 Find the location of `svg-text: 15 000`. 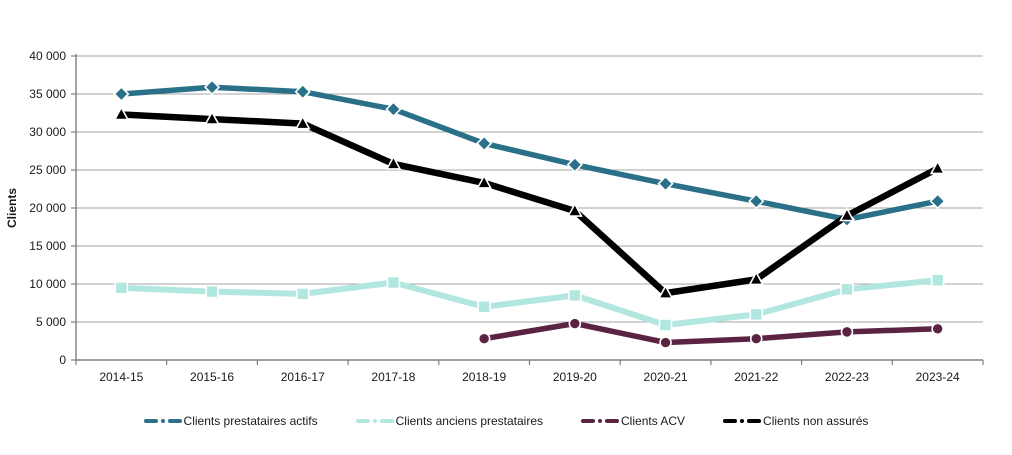

svg-text: 15 000 is located at coordinates (47, 246).